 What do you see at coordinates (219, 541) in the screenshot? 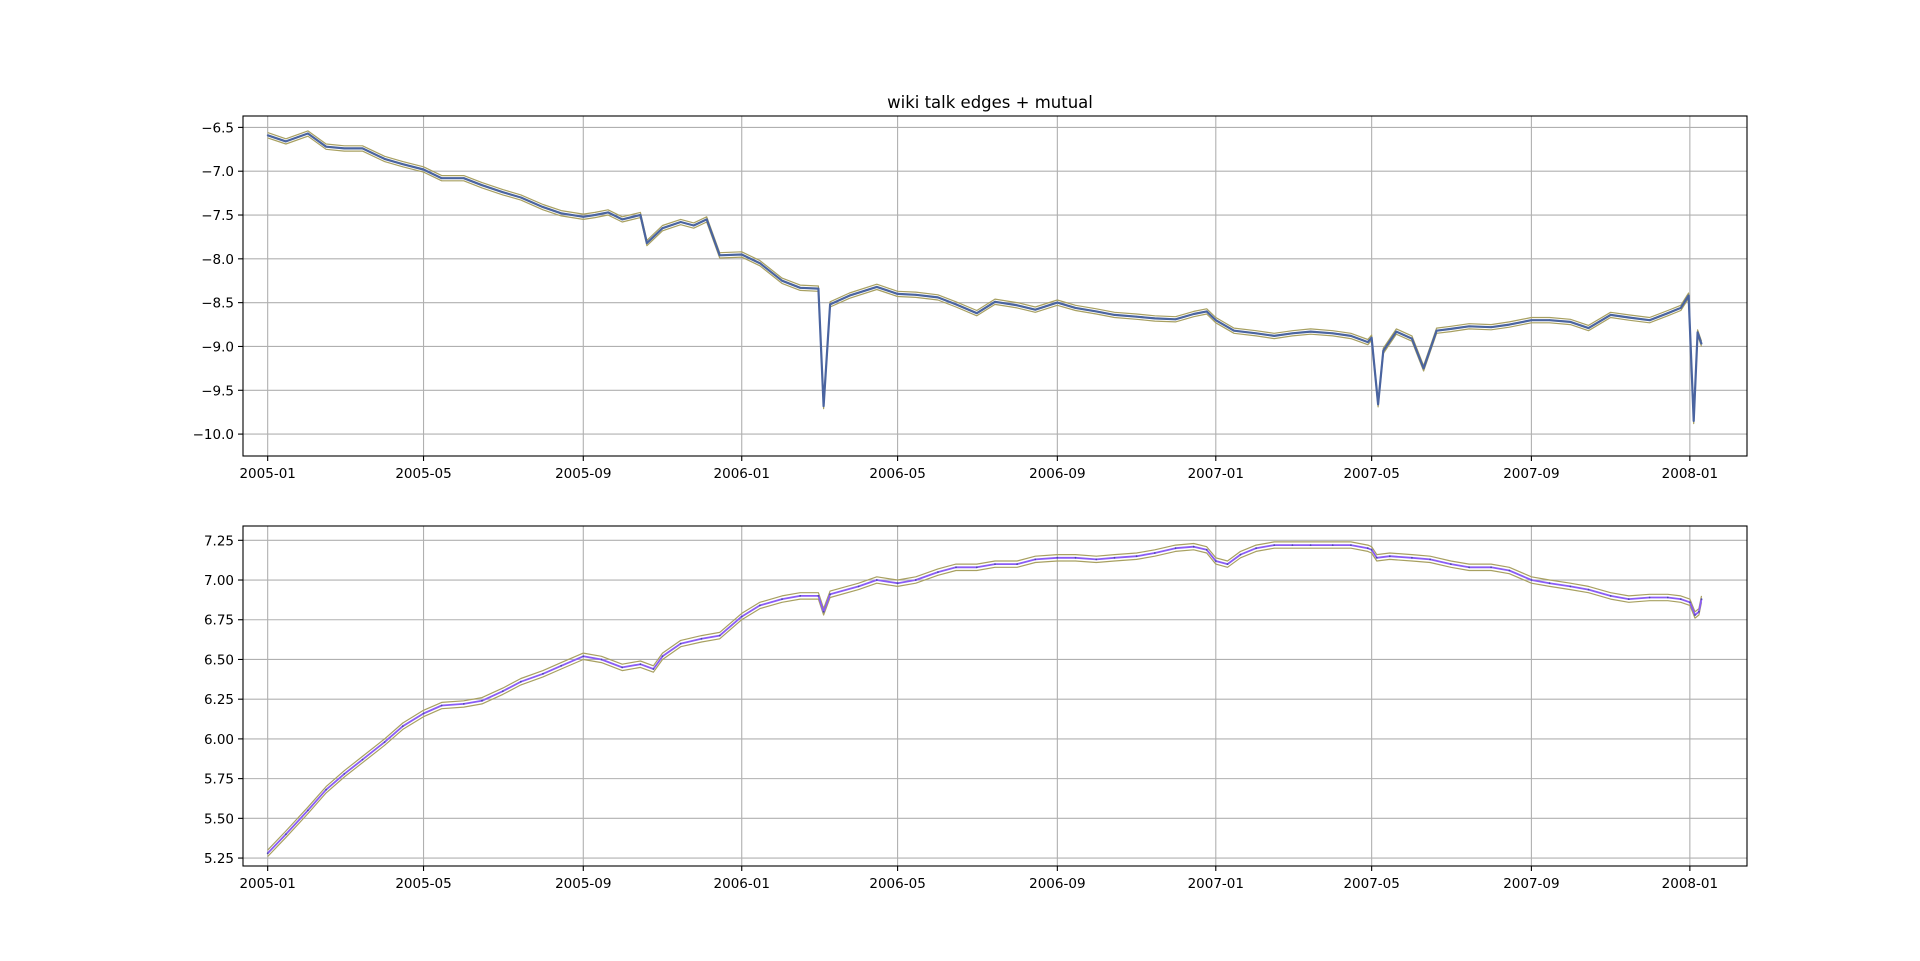
I see `y-tick-label: 7.25` at bounding box center [219, 541].